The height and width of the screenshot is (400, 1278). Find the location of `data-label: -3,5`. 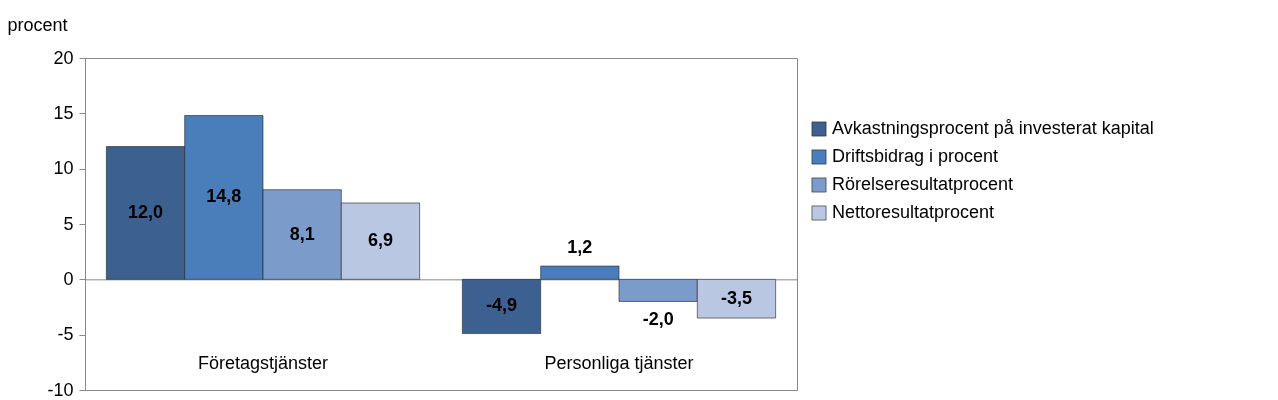

data-label: -3,5 is located at coordinates (736, 297).